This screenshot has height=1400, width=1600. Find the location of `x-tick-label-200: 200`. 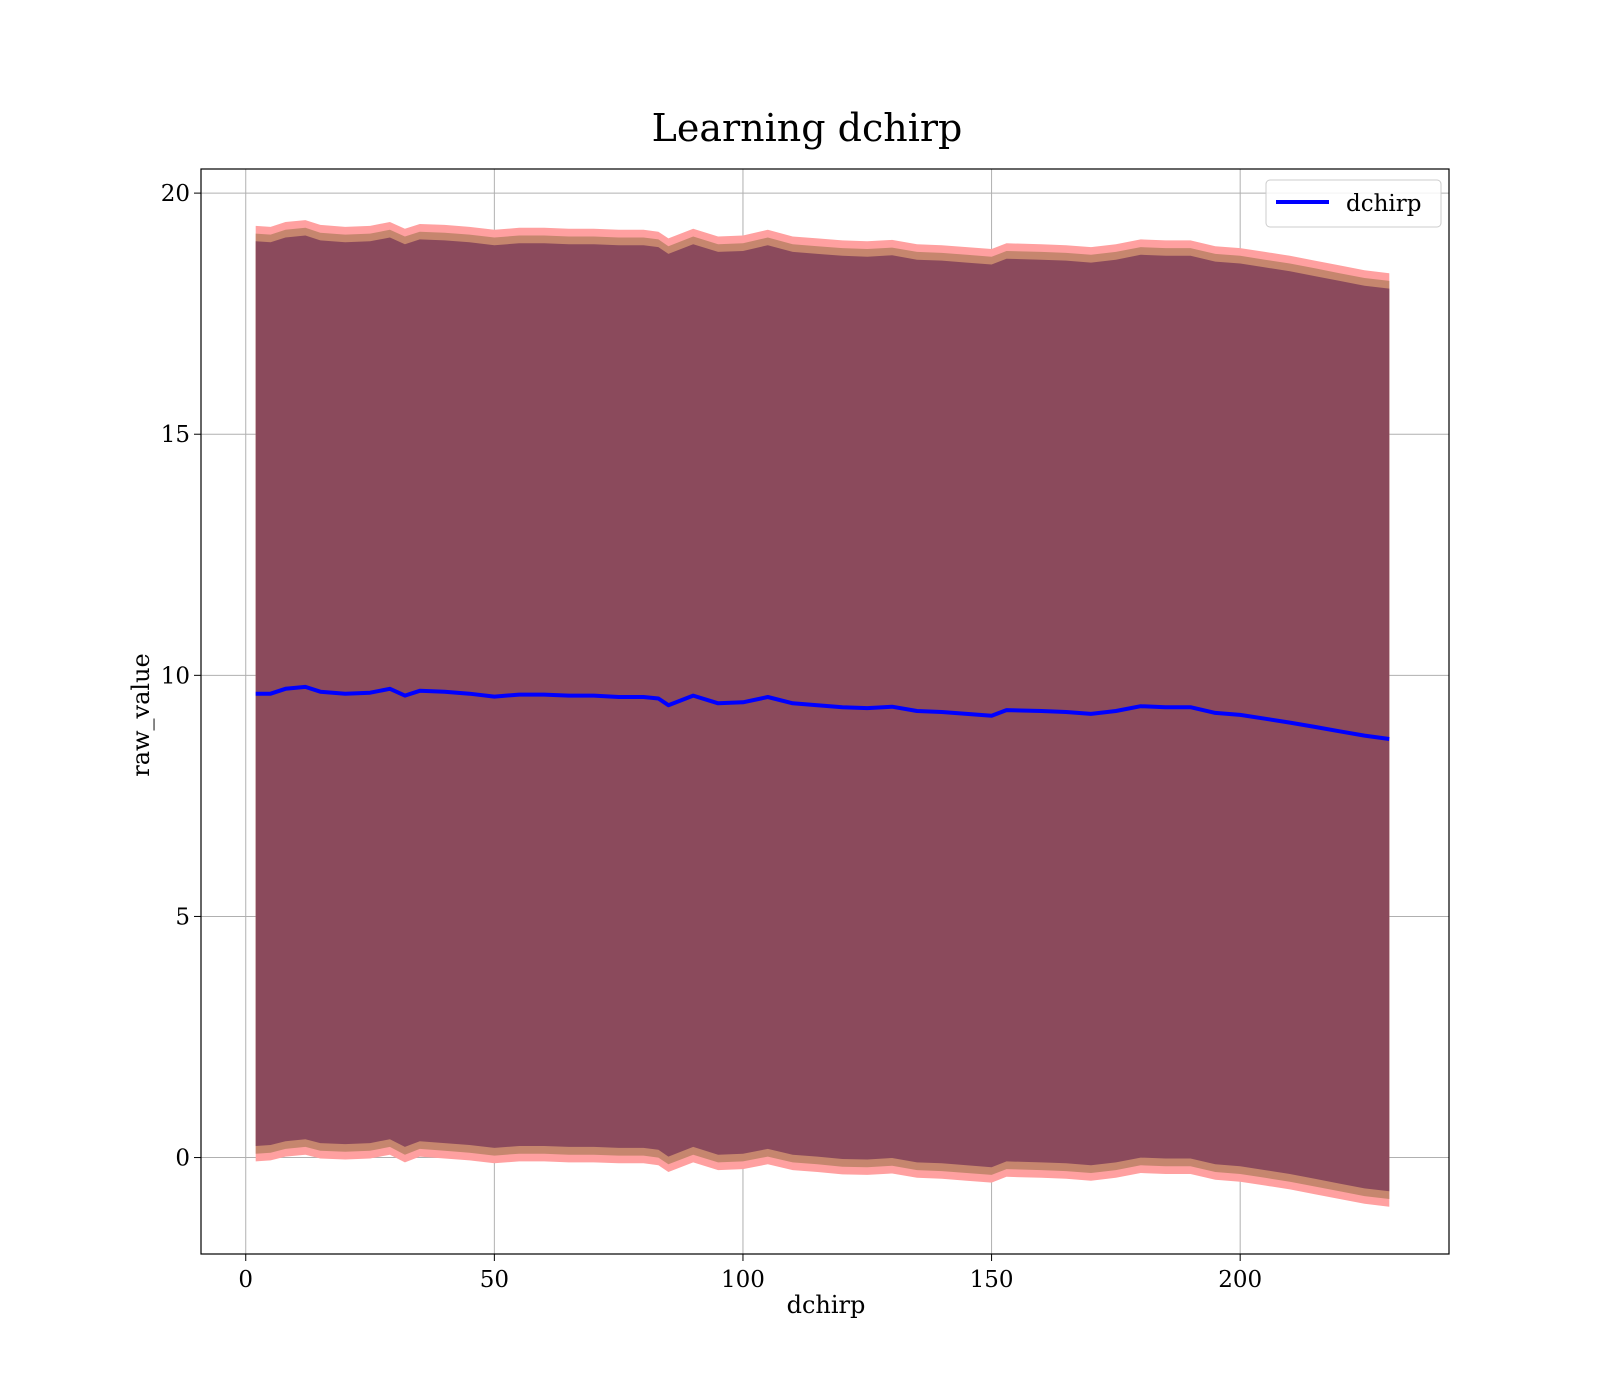

x-tick-label-200: 200 is located at coordinates (1240, 1280).